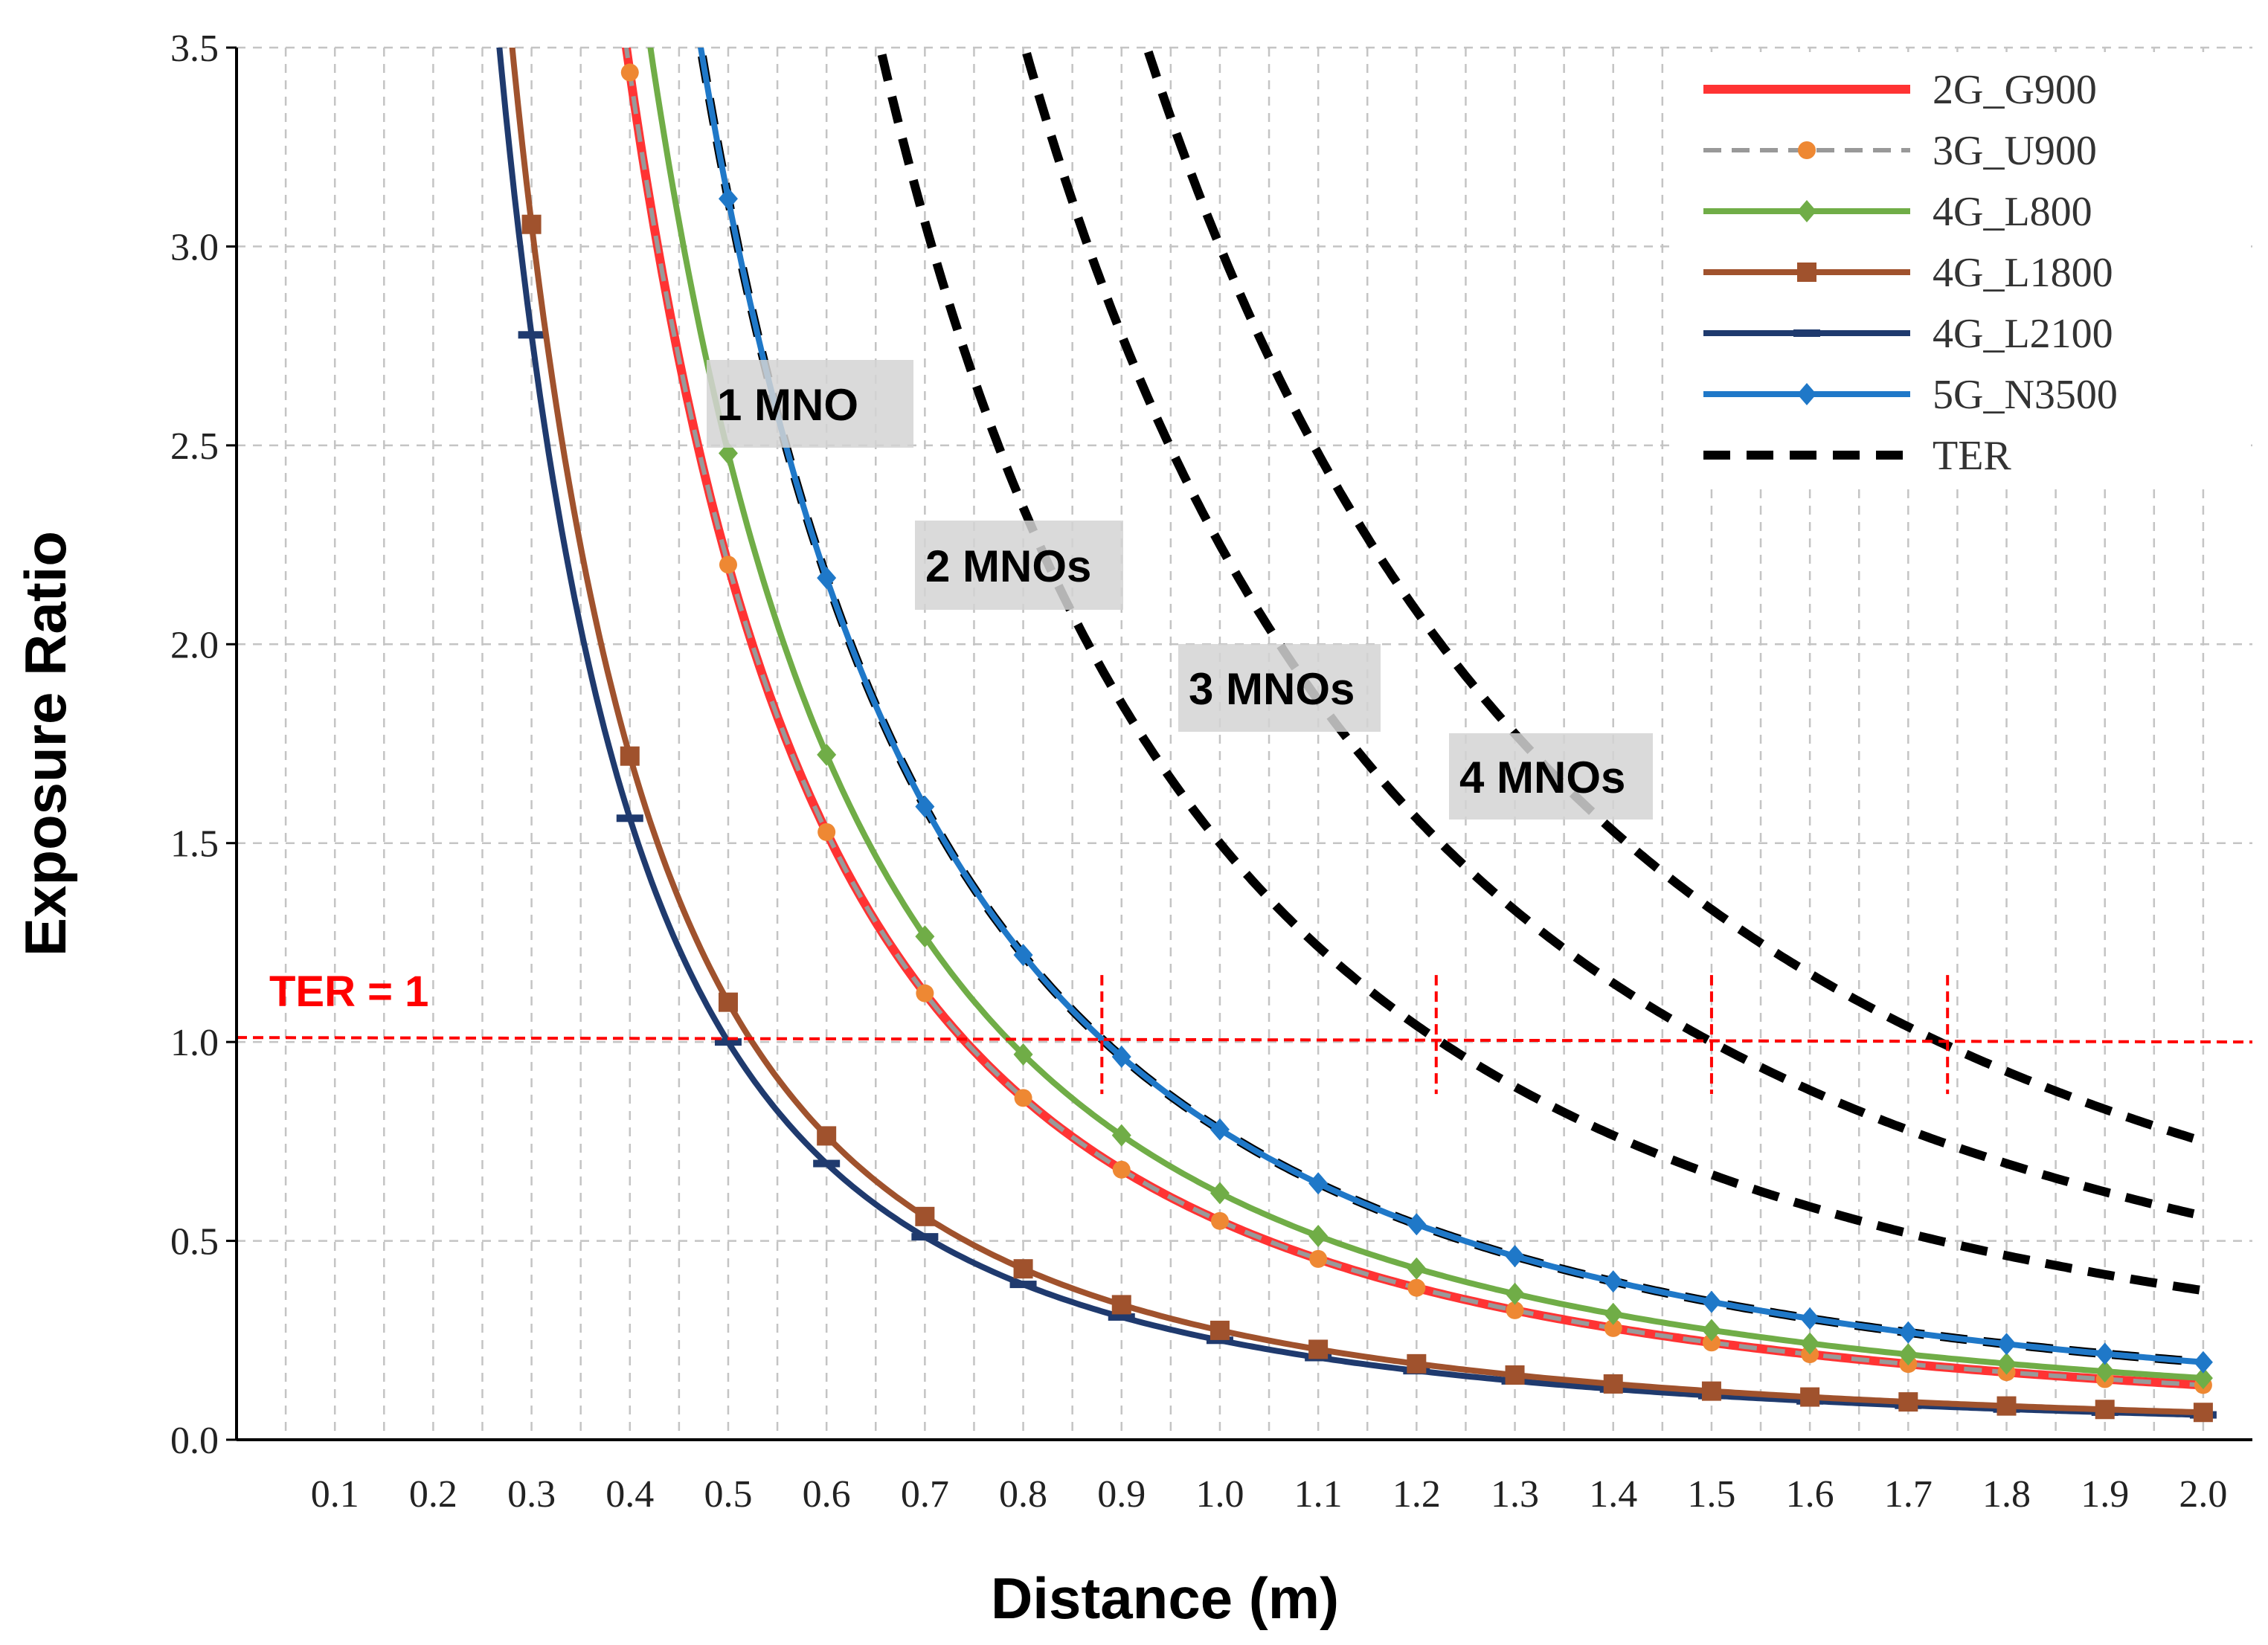  I want to click on legend-entry-ter: TER, so click(1857, 456).